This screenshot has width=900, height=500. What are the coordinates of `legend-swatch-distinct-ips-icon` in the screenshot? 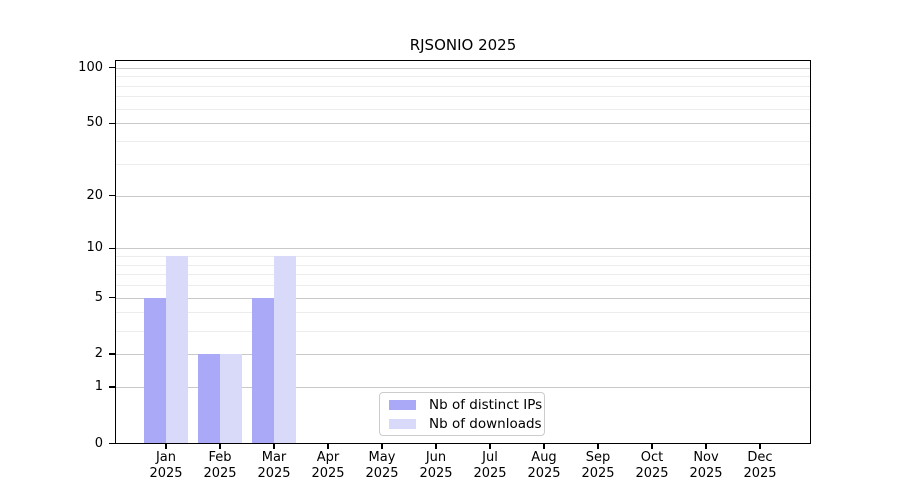 It's located at (402, 404).